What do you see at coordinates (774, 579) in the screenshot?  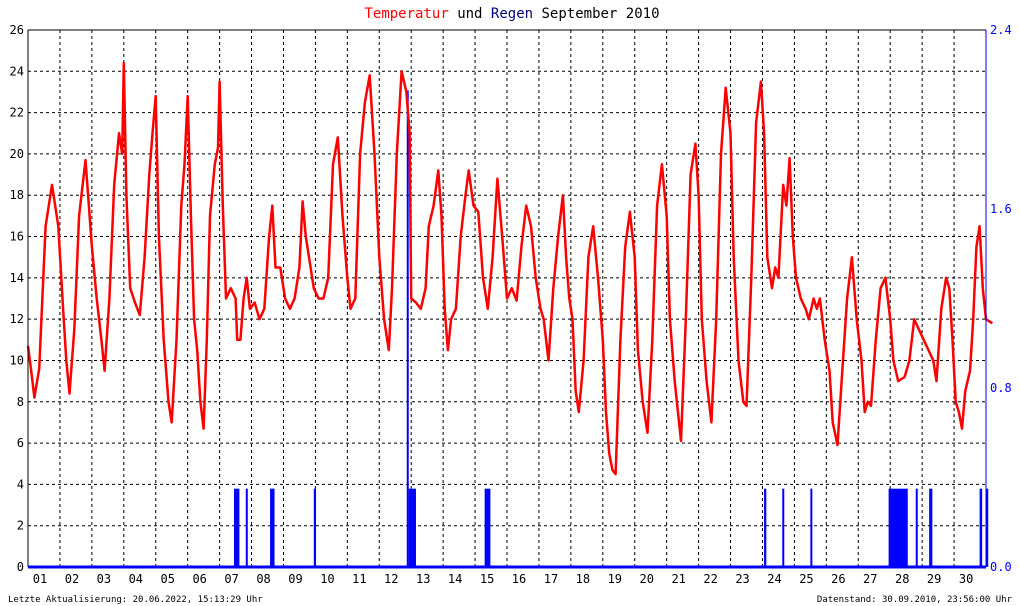 I see `x-tick-label: 24` at bounding box center [774, 579].